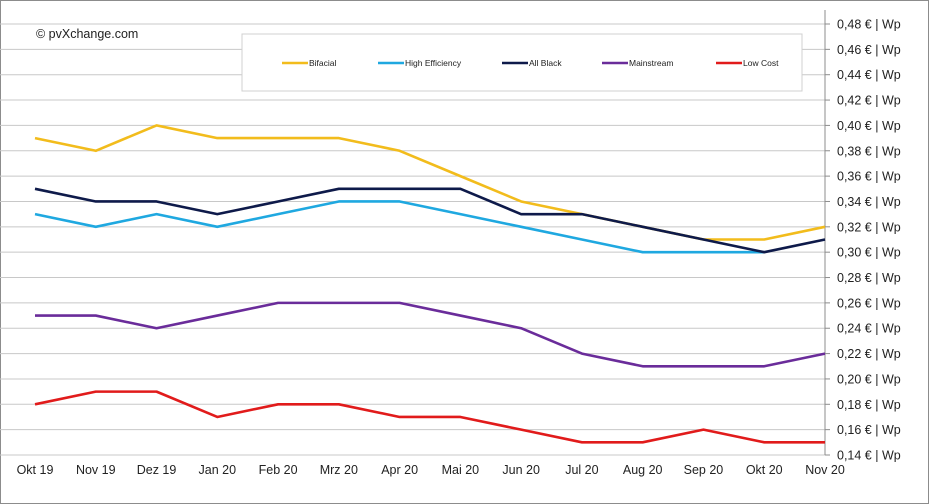 This screenshot has height=504, width=929. What do you see at coordinates (869, 354) in the screenshot?
I see `y-tick-label: 0,22 € | Wp` at bounding box center [869, 354].